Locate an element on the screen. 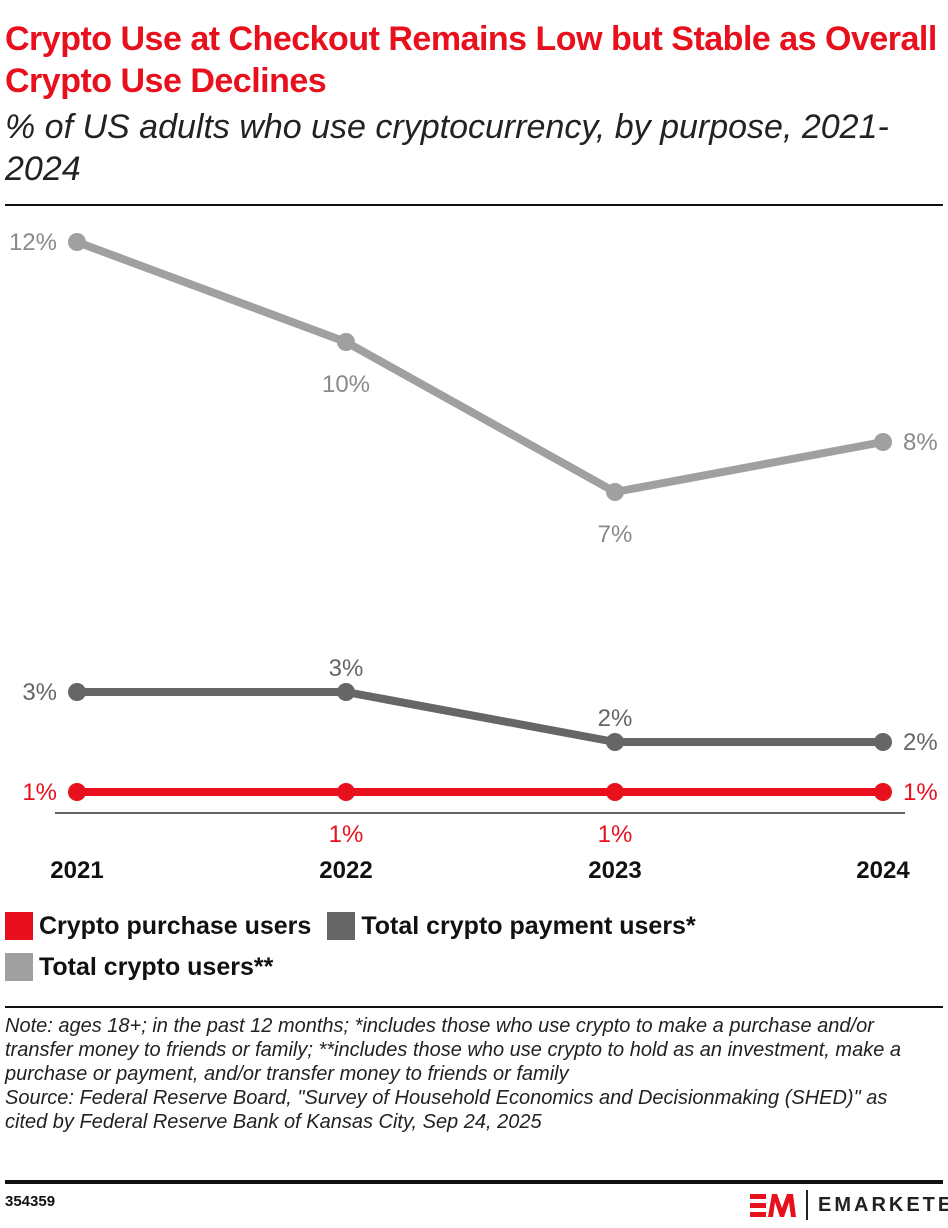 The height and width of the screenshot is (1228, 948). data-label: 10% is located at coordinates (346, 384).